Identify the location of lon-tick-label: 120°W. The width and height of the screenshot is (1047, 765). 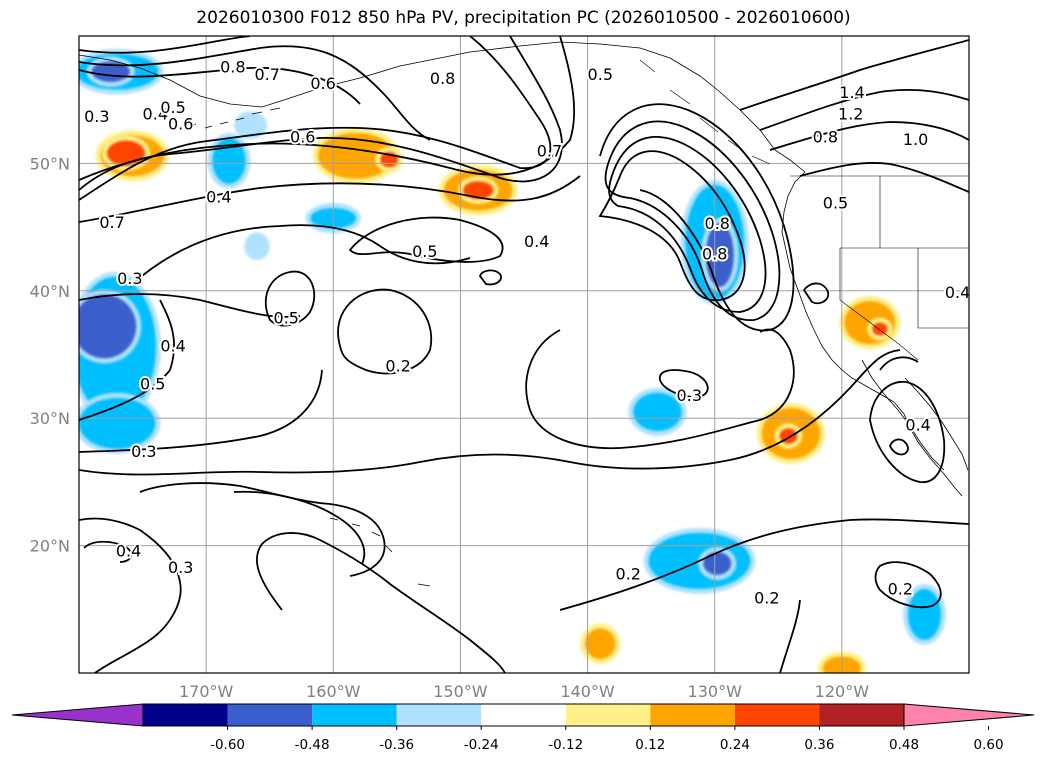
(842, 691).